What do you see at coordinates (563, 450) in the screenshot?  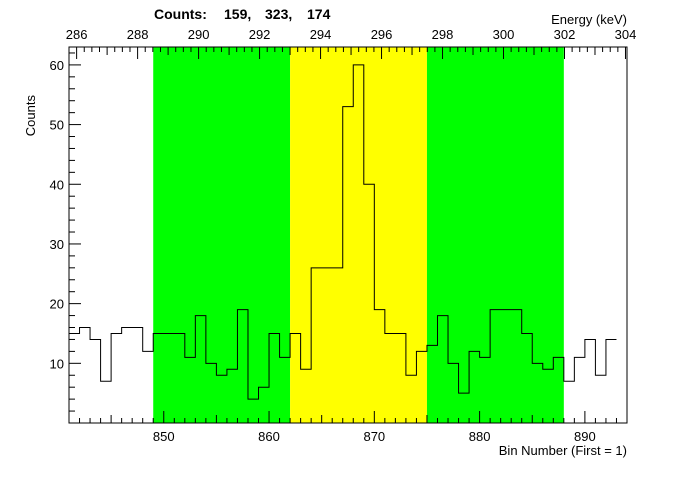 I see `x-axis-label: Bin Number (First = 1)` at bounding box center [563, 450].